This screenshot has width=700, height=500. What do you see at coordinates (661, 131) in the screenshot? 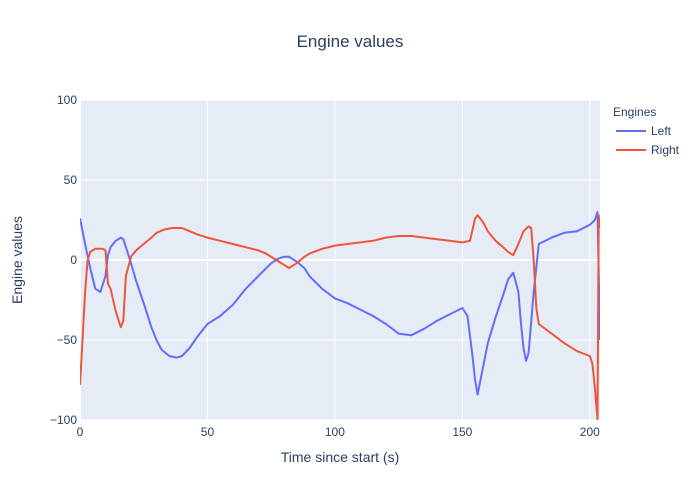
I see `legend-label-left: Left` at bounding box center [661, 131].